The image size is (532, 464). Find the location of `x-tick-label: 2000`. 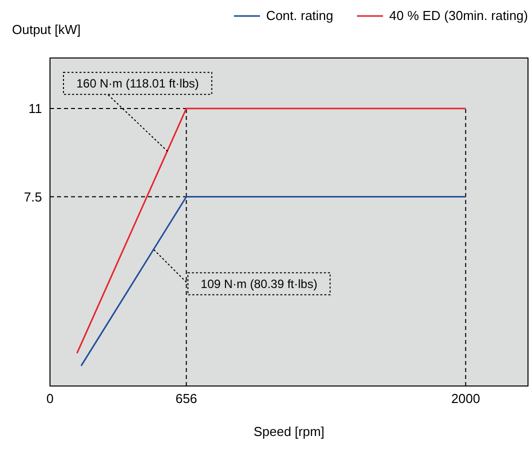

x-tick-label: 2000 is located at coordinates (465, 398).